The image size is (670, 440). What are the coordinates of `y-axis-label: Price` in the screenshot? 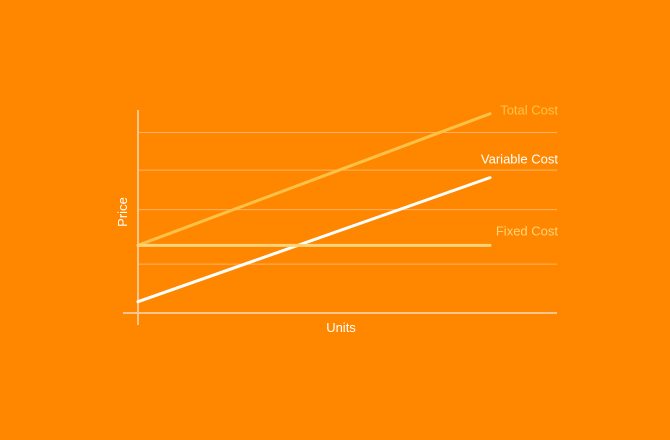 It's located at (122, 212).